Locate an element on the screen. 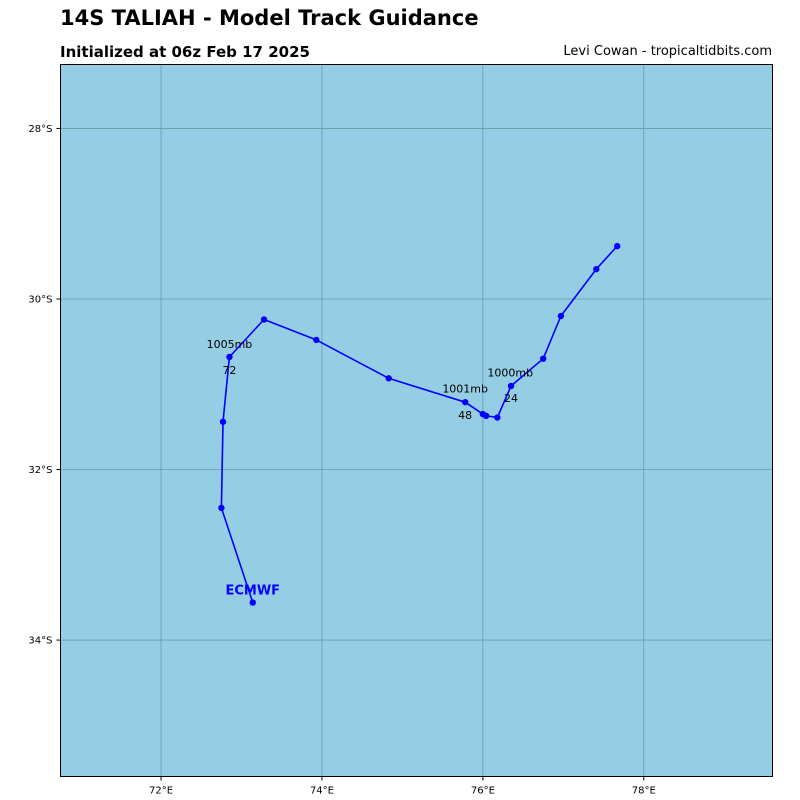 The width and height of the screenshot is (800, 800). y-tick-label: 32°S is located at coordinates (40, 470).